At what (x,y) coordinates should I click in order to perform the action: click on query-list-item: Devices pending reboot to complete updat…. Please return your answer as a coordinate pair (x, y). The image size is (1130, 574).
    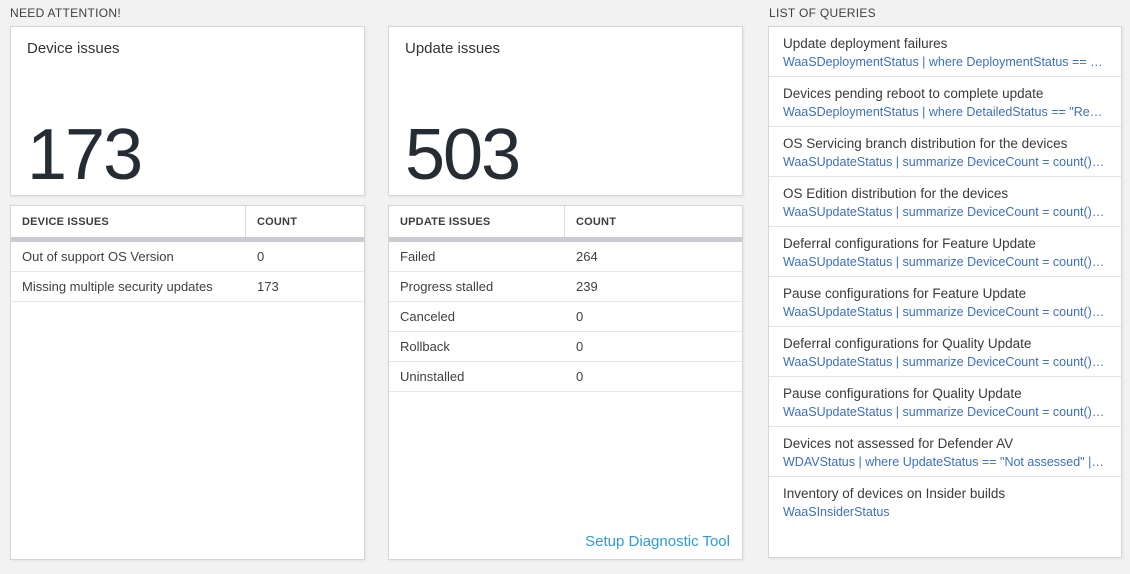
    Looking at the image, I should click on (945, 102).